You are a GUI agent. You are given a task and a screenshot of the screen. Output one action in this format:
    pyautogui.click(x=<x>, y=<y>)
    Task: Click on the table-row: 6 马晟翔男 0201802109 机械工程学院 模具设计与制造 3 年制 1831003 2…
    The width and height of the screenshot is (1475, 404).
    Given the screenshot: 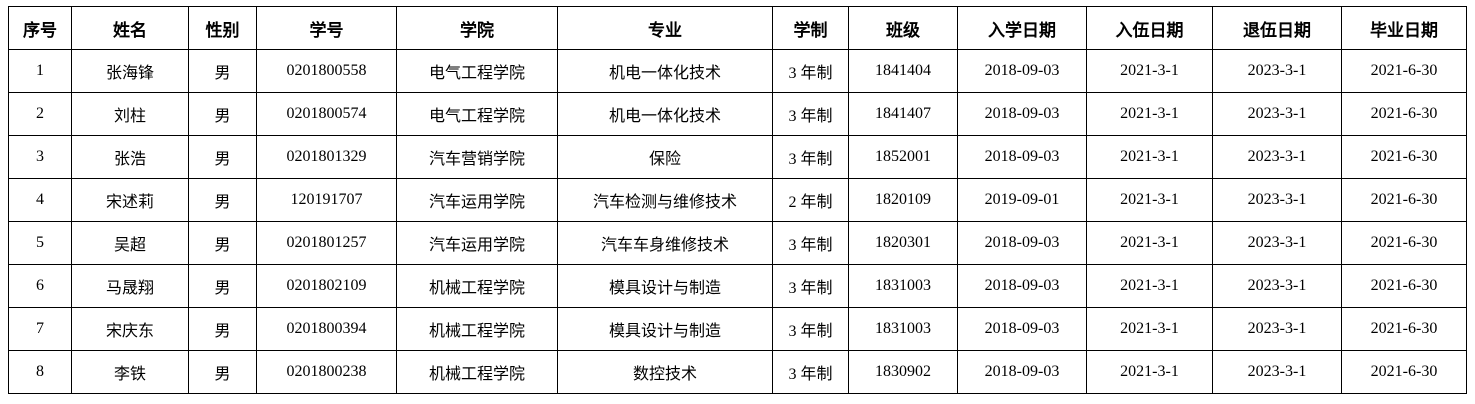 What is the action you would take?
    pyautogui.click(x=737, y=286)
    